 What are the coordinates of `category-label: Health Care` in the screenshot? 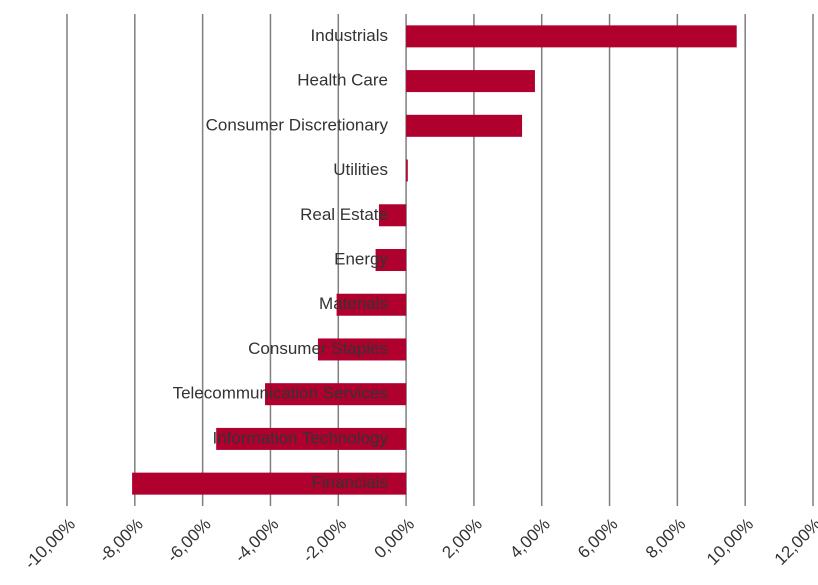 It's located at (342, 80).